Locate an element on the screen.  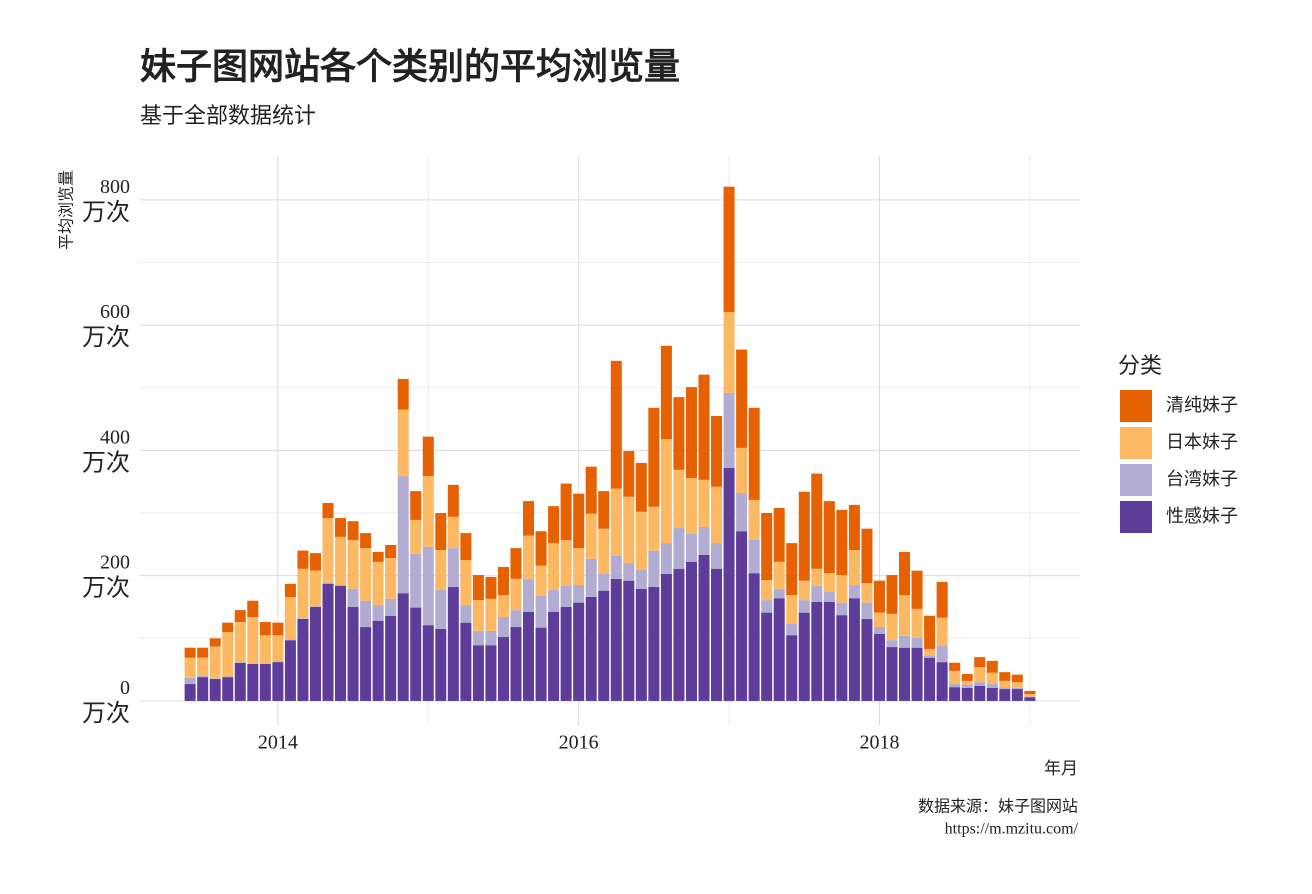
chart-title: 妹子图网站各个类别的平均浏览量 is located at coordinates (410, 66).